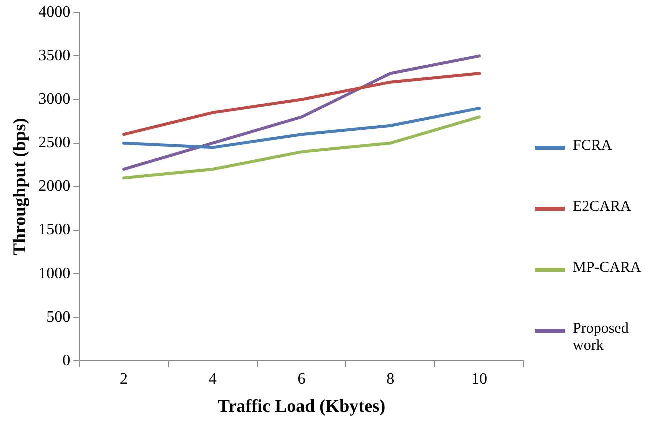 The height and width of the screenshot is (426, 646). What do you see at coordinates (66, 361) in the screenshot?
I see `y-tick-label: 0` at bounding box center [66, 361].